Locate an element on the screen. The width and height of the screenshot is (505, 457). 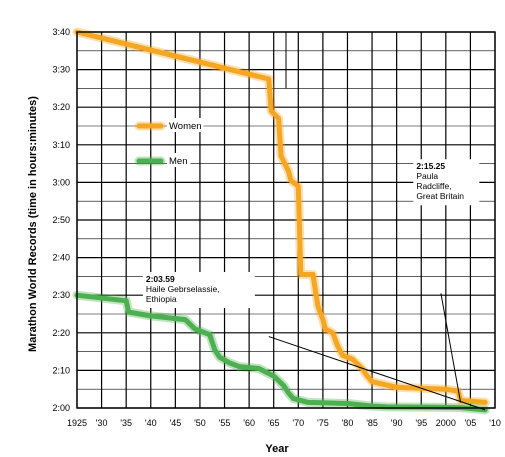
x-tick-label: '95 is located at coordinates (421, 423).